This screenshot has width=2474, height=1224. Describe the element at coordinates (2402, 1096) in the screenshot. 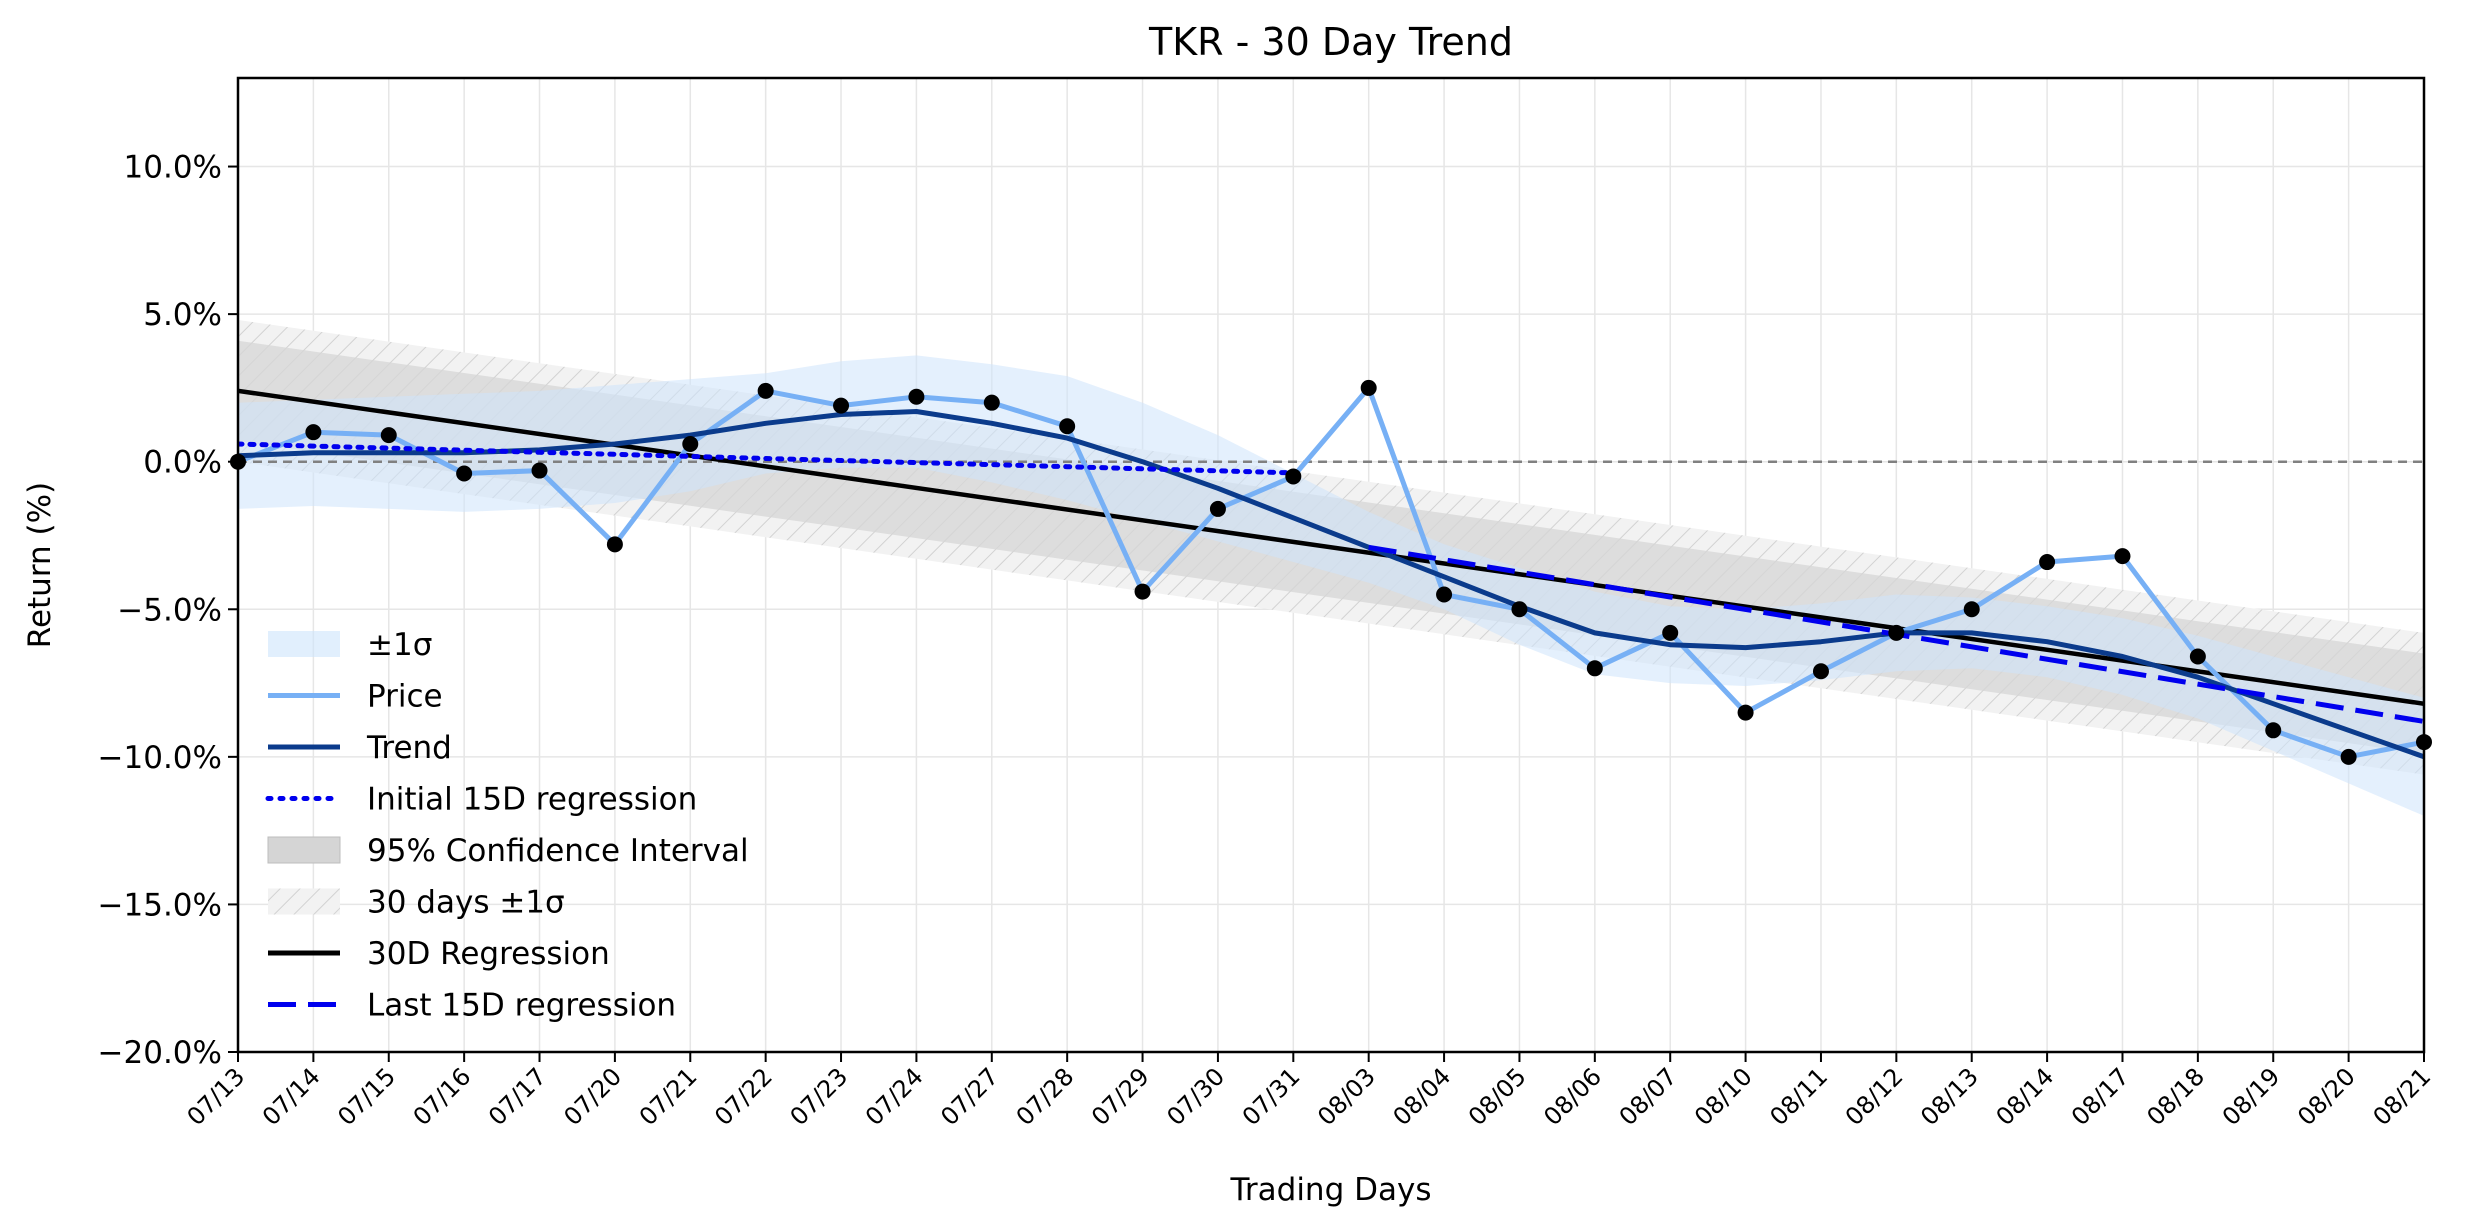

I see `x-tick-label: 08/21` at that location.